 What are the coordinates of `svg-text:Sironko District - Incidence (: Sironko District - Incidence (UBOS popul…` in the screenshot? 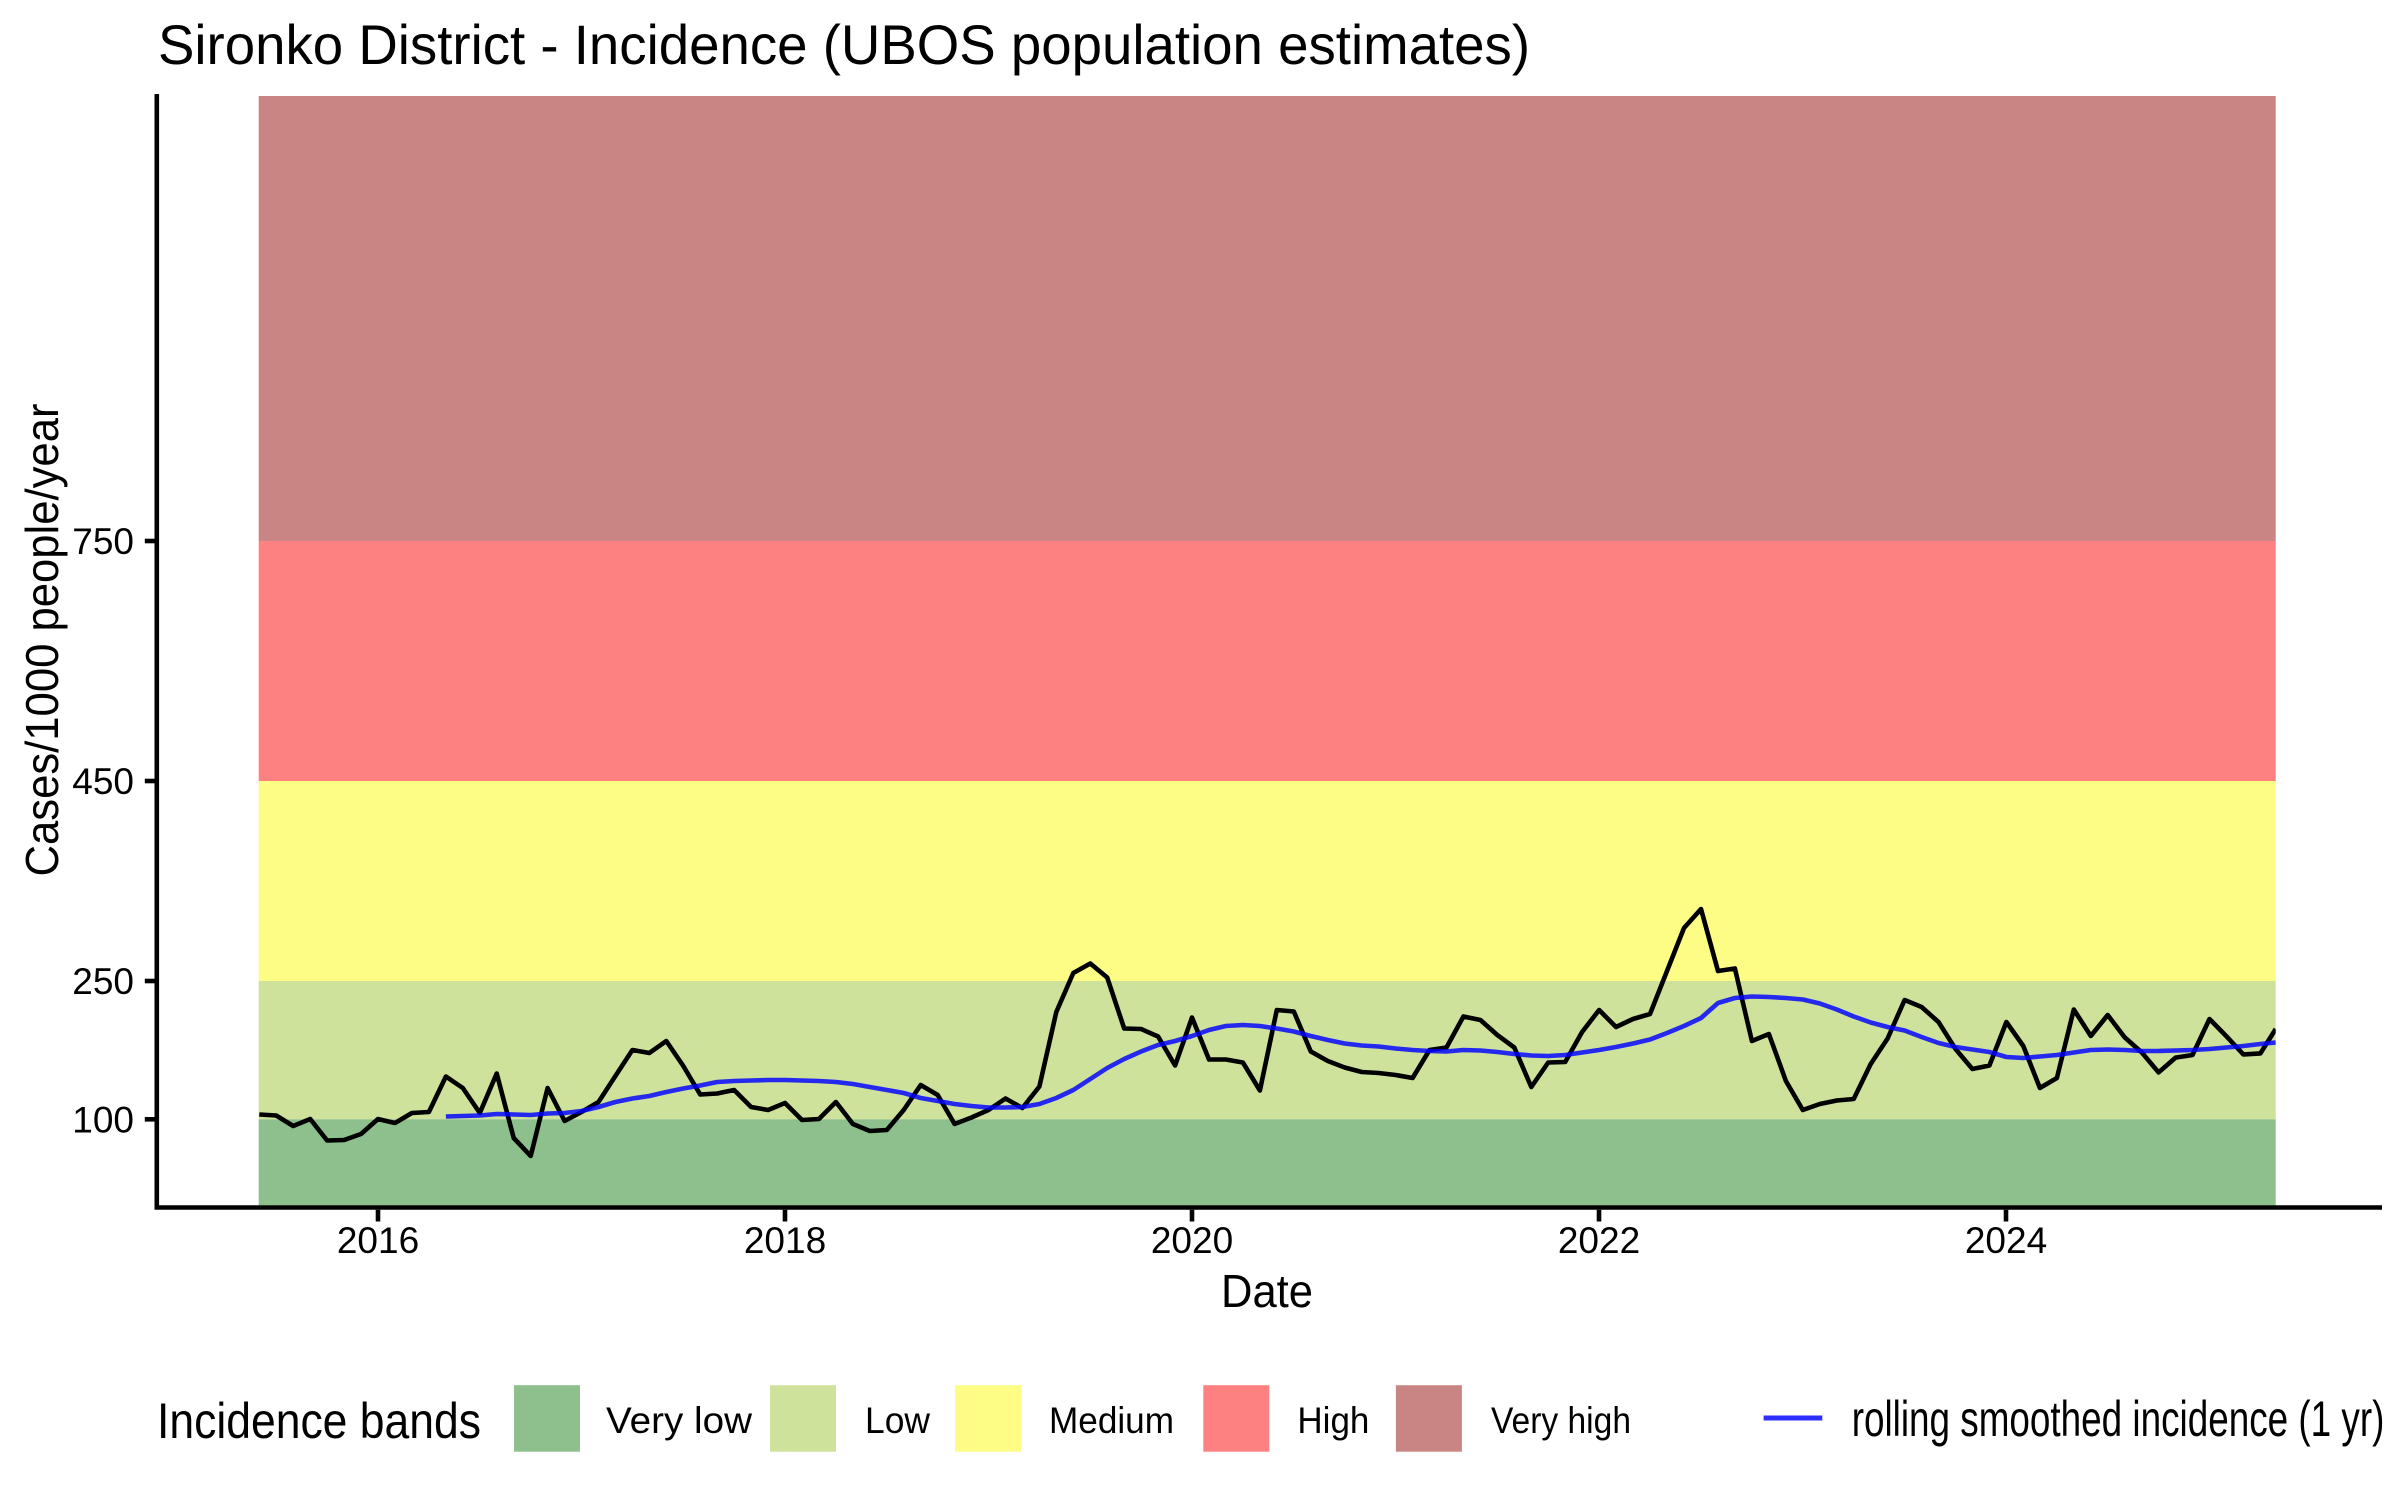 It's located at (844, 44).